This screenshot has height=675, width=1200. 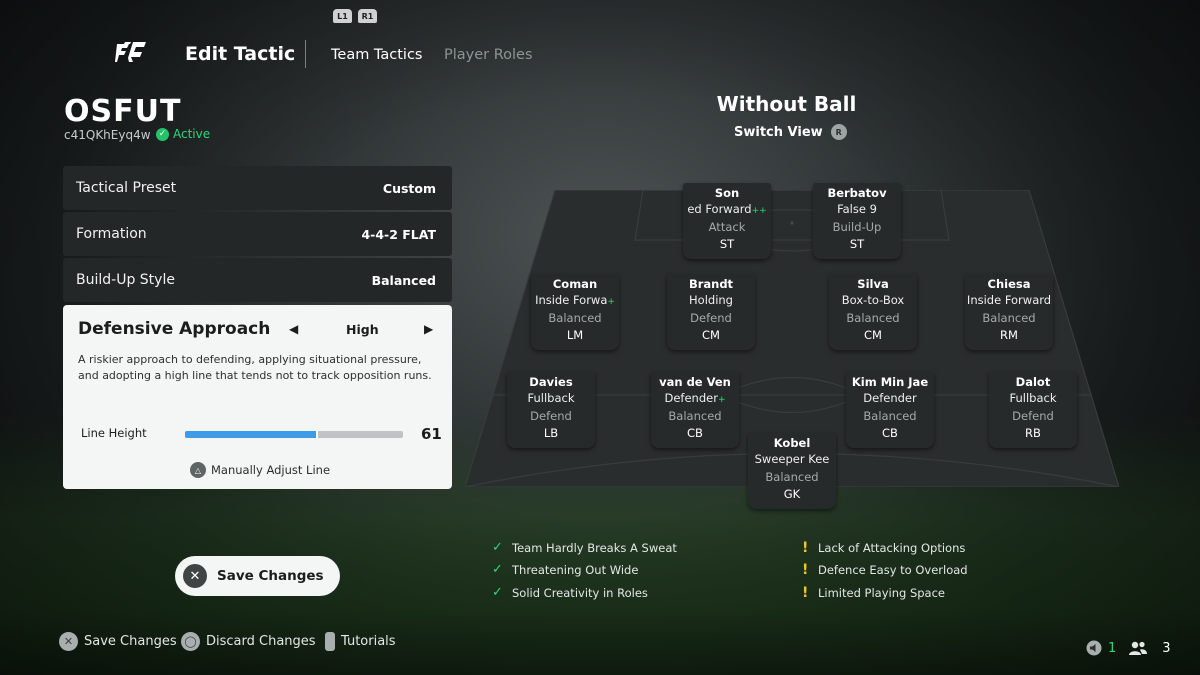 What do you see at coordinates (1094, 648) in the screenshot?
I see `speaker-icon` at bounding box center [1094, 648].